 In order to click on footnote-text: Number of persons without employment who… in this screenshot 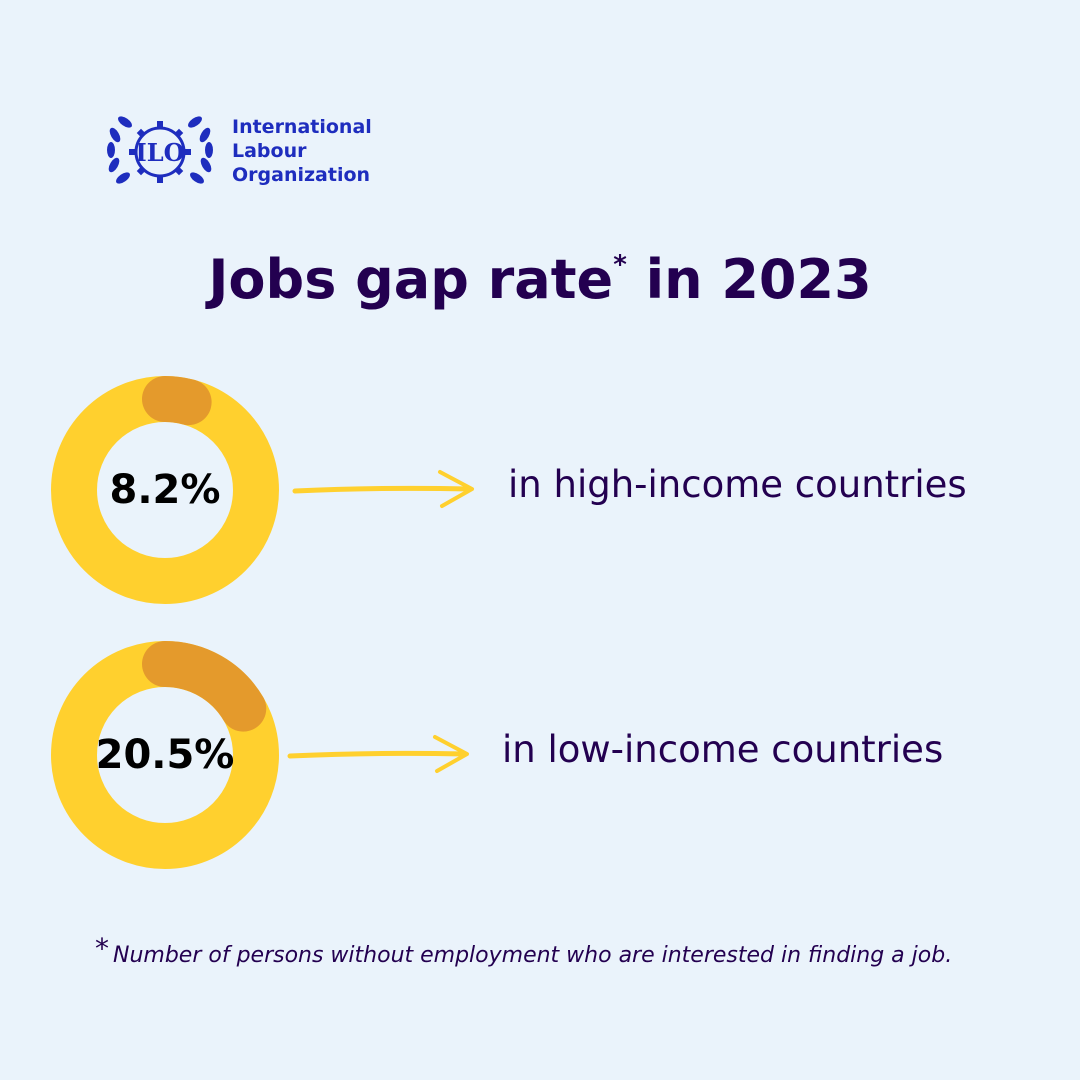, I will do `click(533, 955)`.